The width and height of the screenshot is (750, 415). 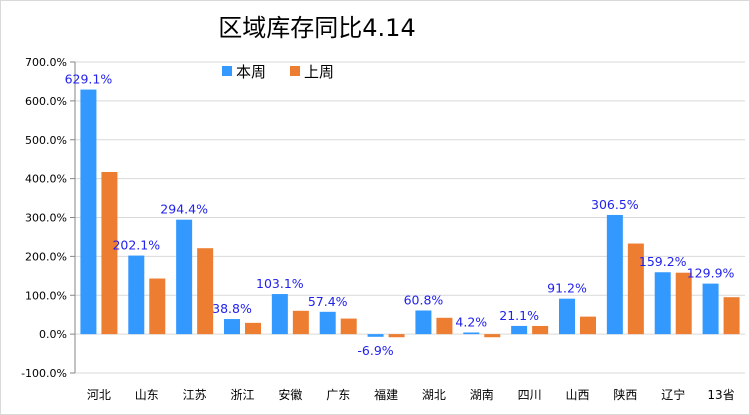 What do you see at coordinates (396, 336) in the screenshot?
I see `bar-上周-福建` at bounding box center [396, 336].